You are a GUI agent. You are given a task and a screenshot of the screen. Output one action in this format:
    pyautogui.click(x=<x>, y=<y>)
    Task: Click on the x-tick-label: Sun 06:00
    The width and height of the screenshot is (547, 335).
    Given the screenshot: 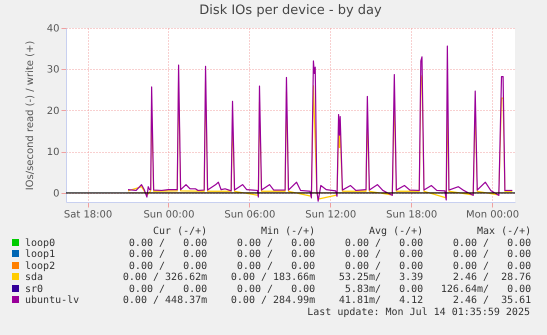 What is the action you would take?
    pyautogui.click(x=250, y=215)
    